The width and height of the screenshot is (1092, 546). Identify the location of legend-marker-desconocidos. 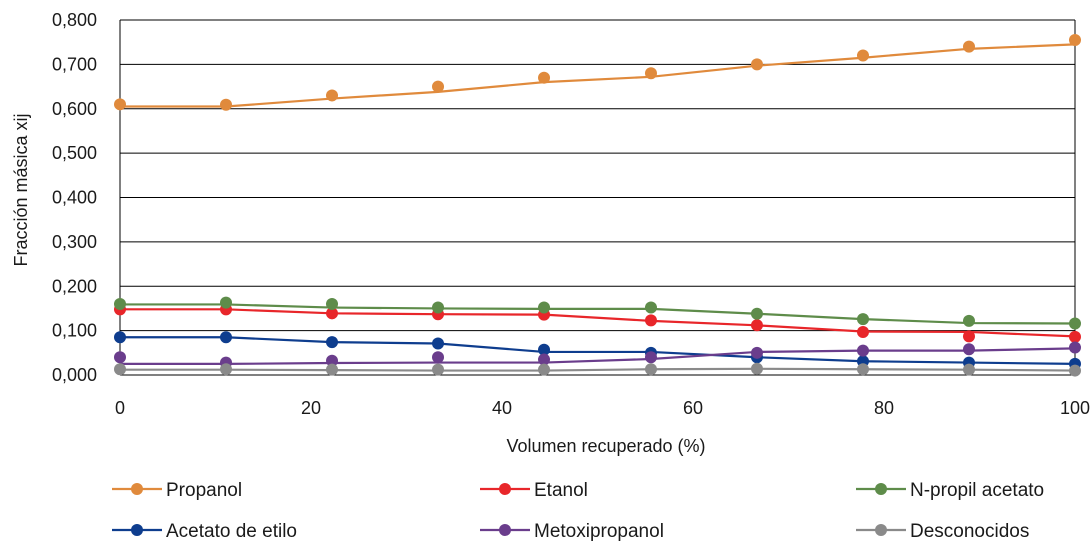
(881, 530).